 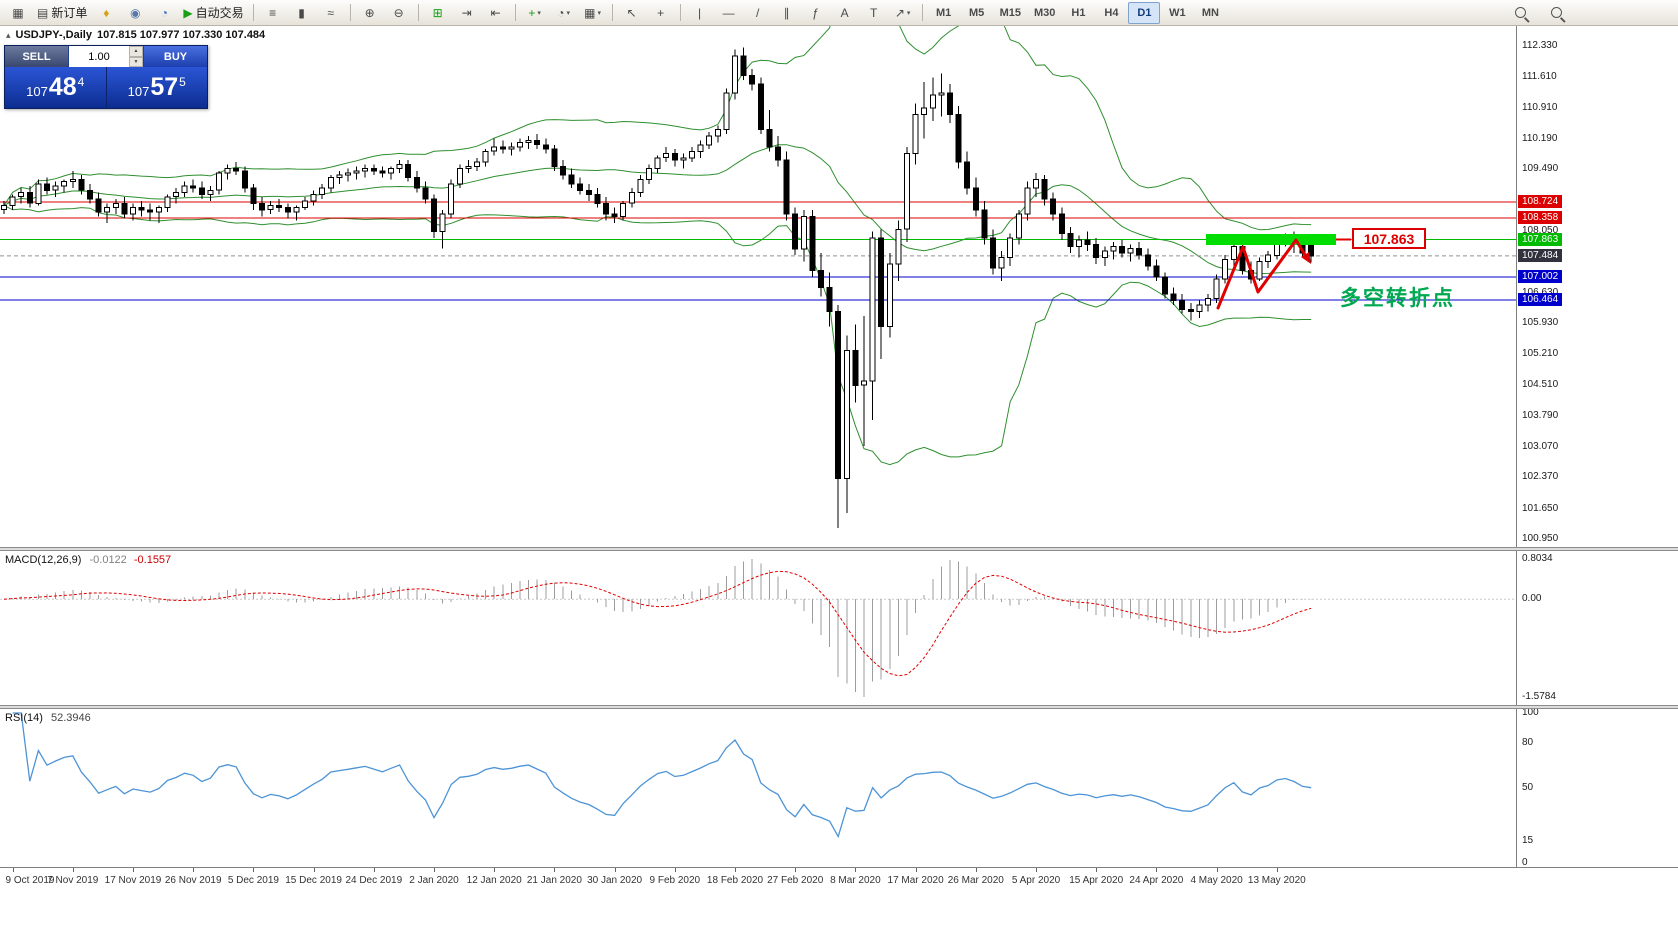 What do you see at coordinates (370, 13) in the screenshot?
I see `zoom-in-button: ⊕` at bounding box center [370, 13].